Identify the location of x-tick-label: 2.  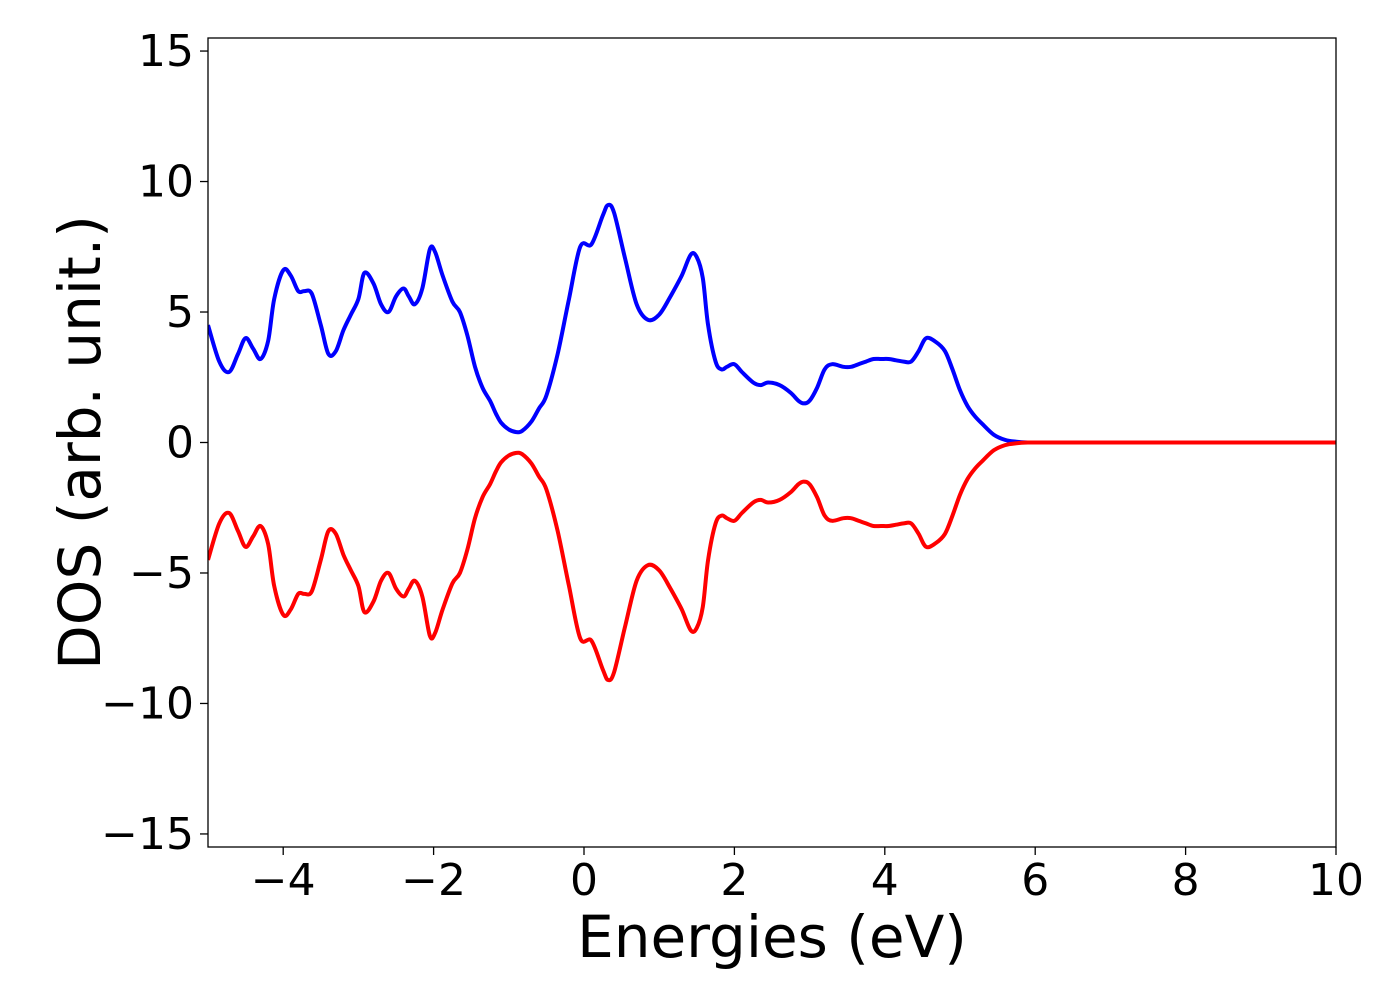
(734, 880).